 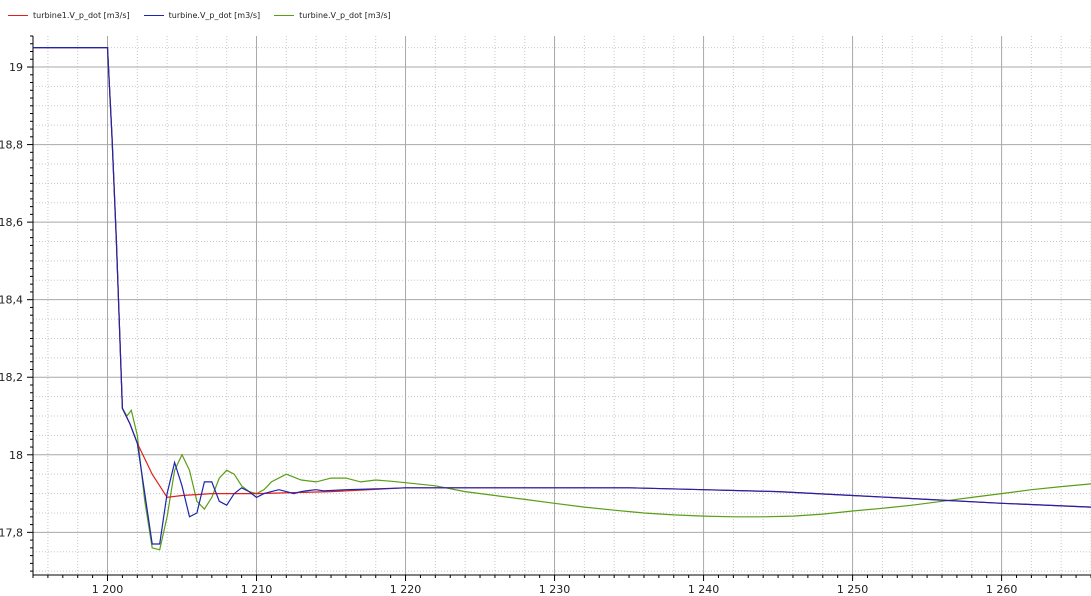 I want to click on y-tick-label: 18,2, so click(x=11, y=377).